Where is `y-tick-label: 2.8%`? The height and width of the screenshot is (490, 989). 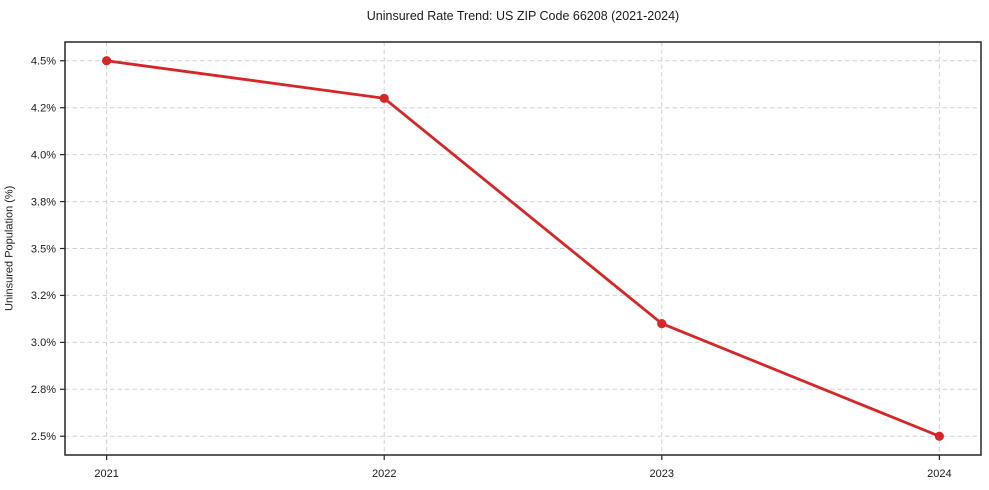 y-tick-label: 2.8% is located at coordinates (43, 390).